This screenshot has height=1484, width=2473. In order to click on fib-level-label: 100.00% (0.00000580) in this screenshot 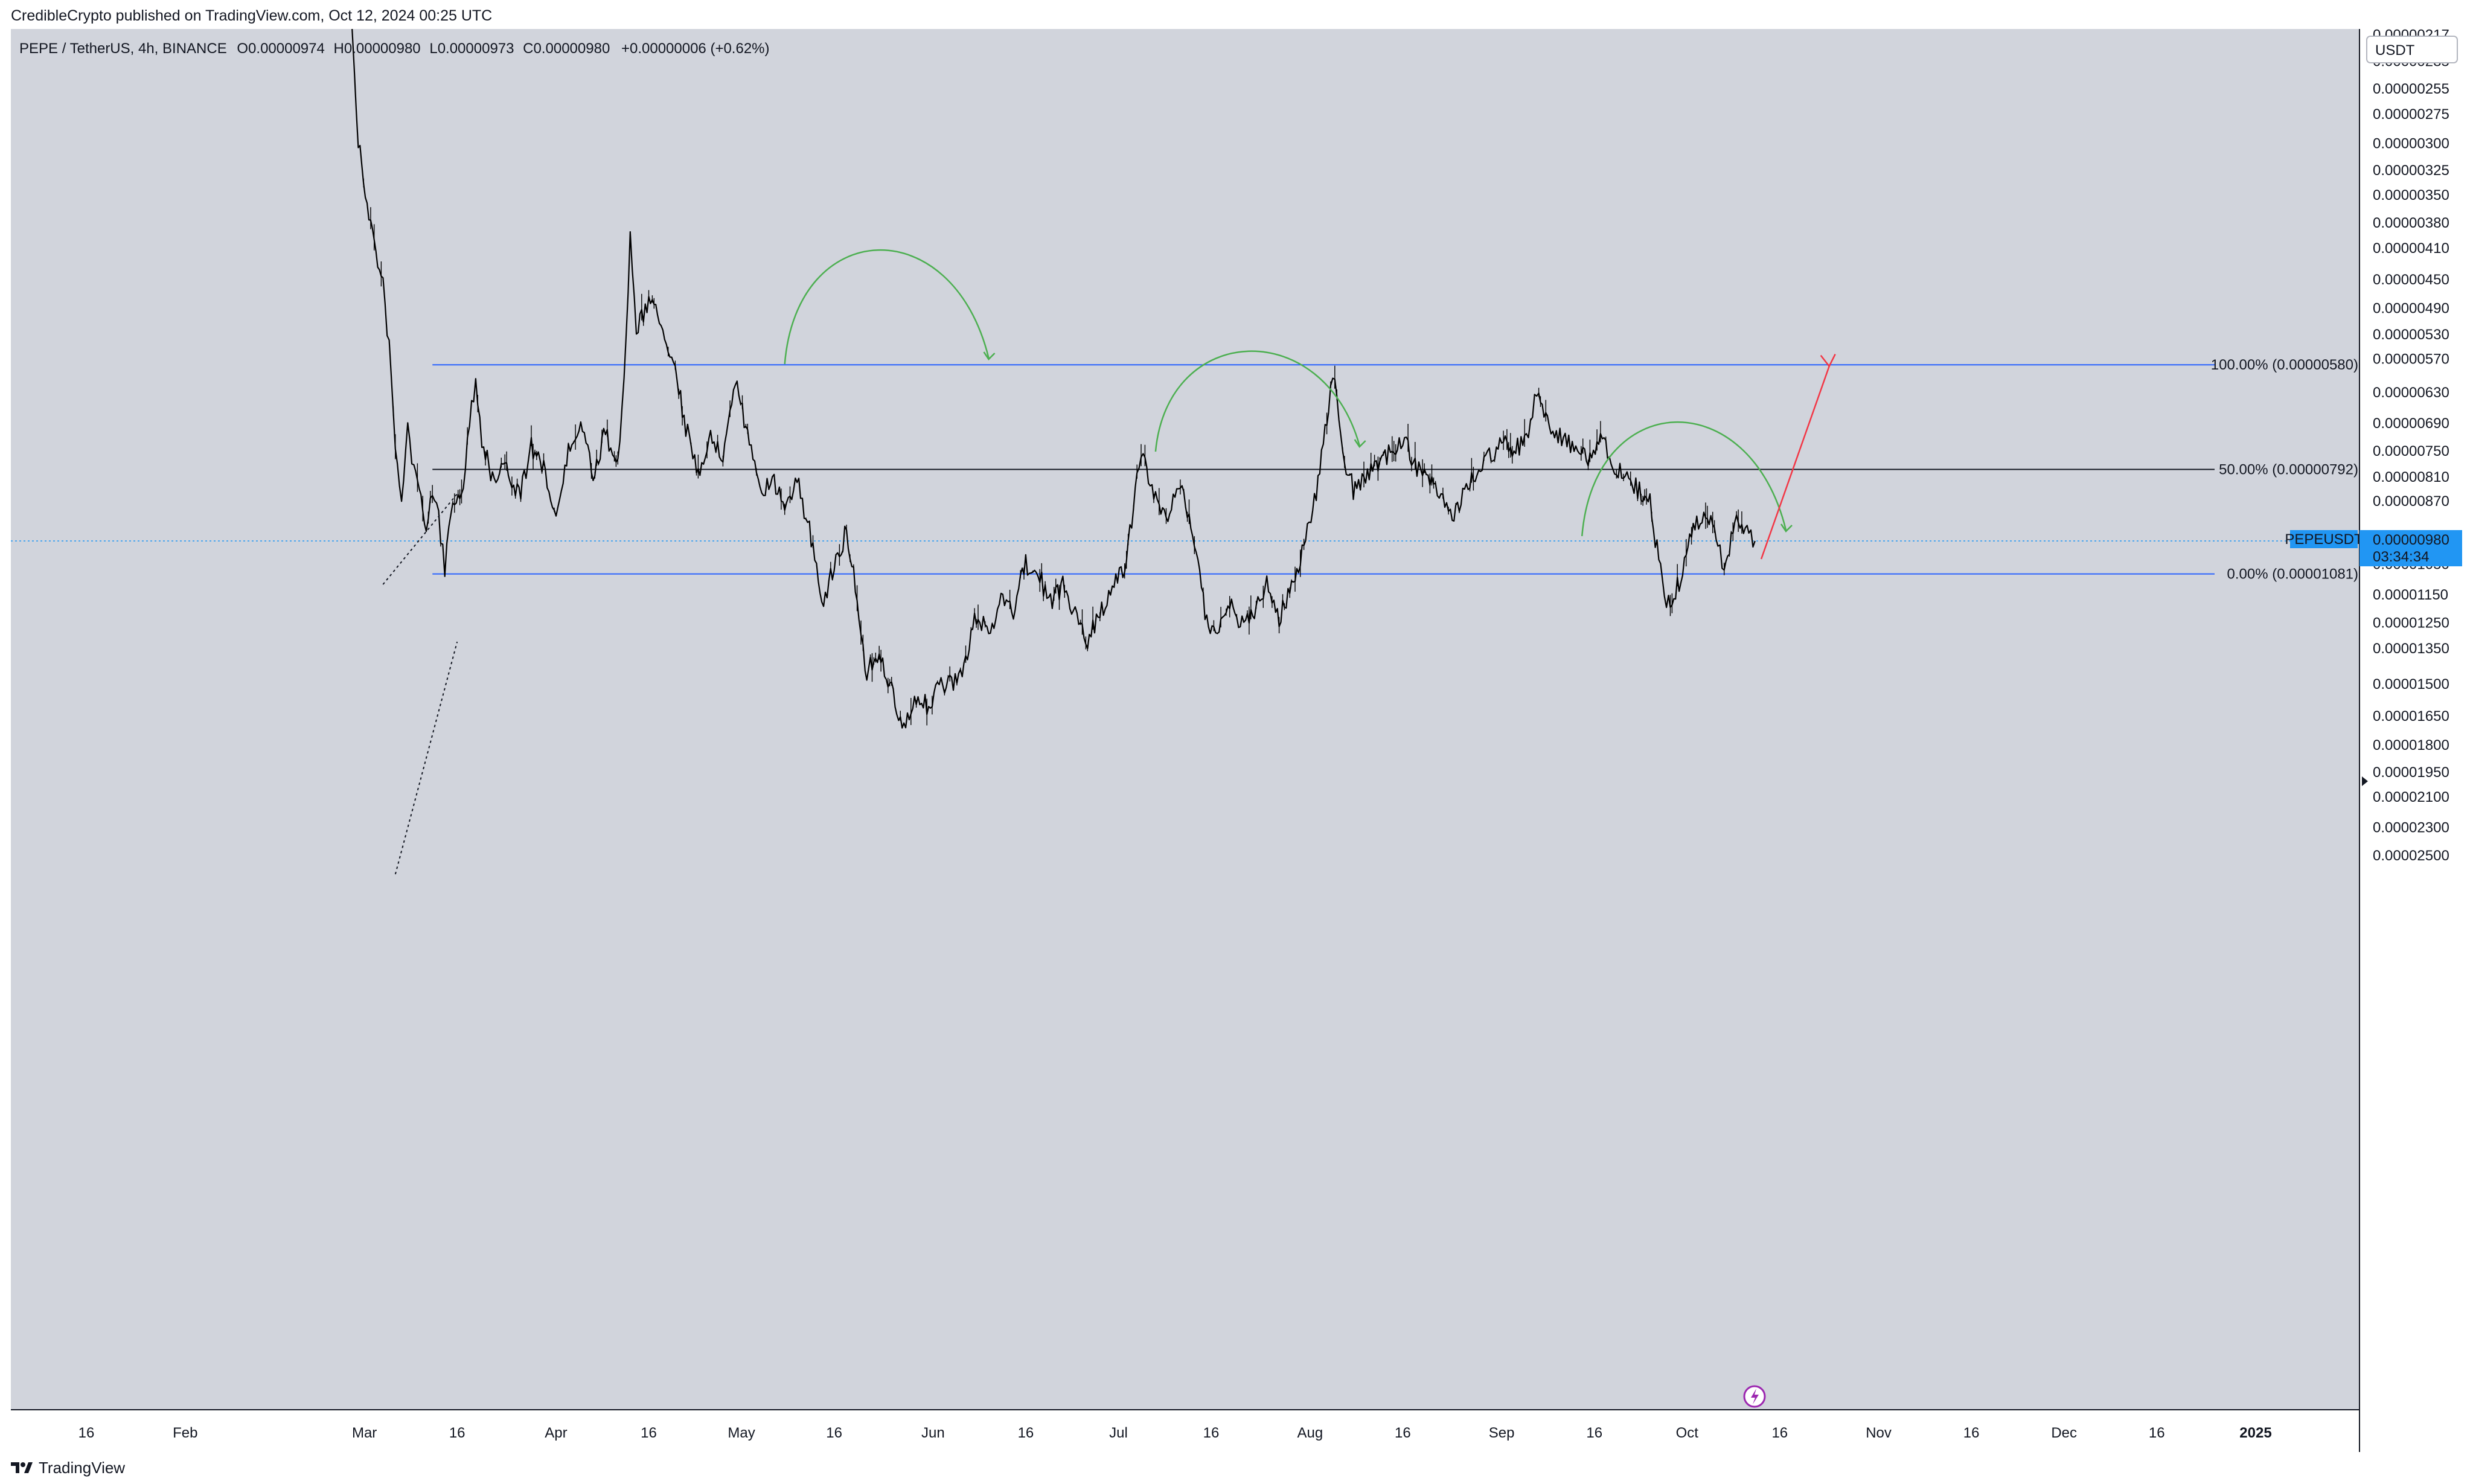, I will do `click(2284, 365)`.